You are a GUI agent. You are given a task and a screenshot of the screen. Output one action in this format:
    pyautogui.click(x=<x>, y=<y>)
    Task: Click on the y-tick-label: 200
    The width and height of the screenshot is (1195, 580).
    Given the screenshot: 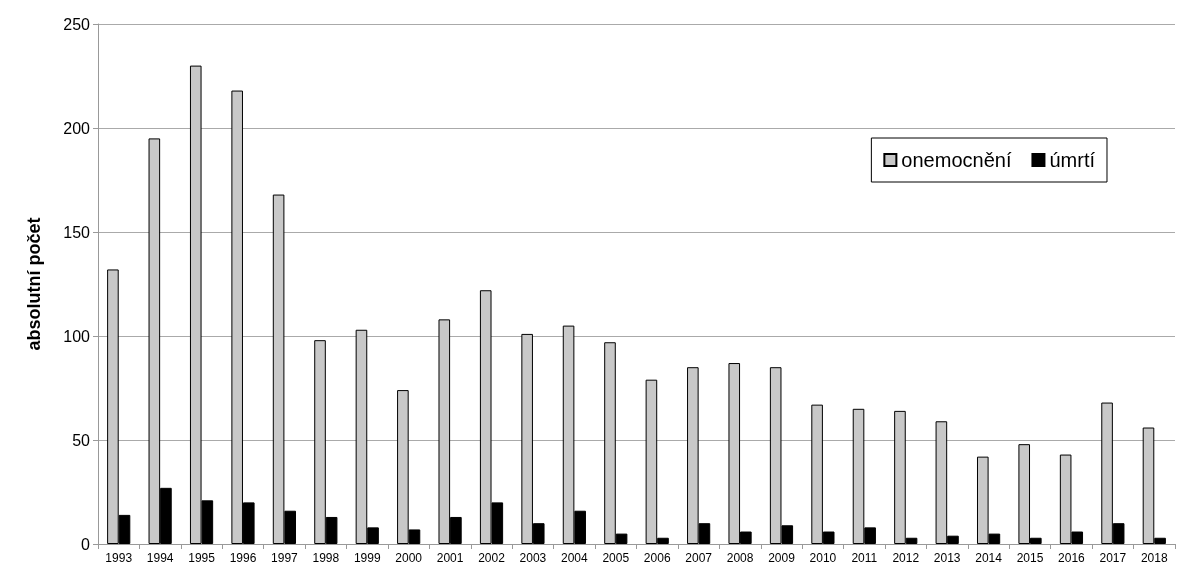 What is the action you would take?
    pyautogui.click(x=77, y=128)
    